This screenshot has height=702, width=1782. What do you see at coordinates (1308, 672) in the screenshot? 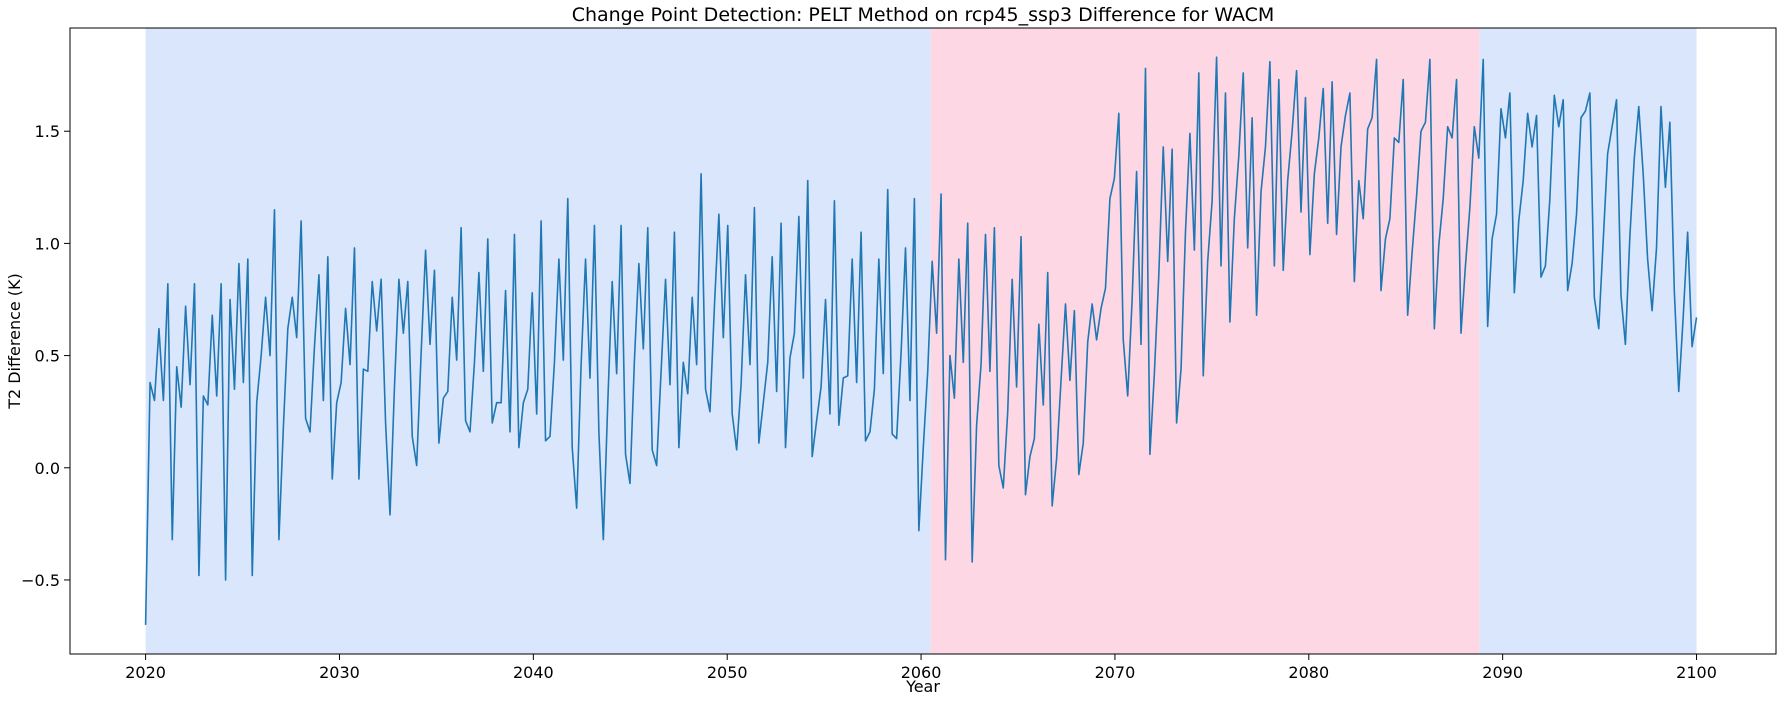
I see `x-tick-label: 2080` at bounding box center [1308, 672].